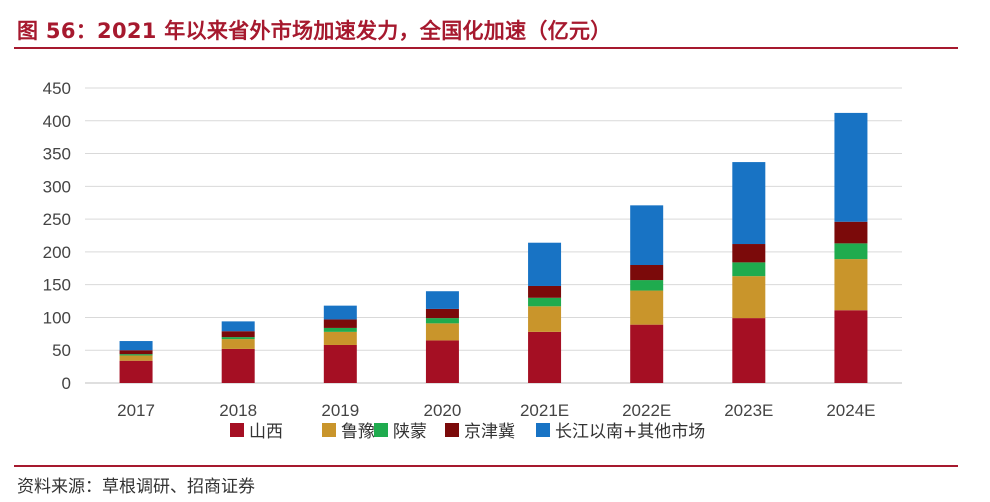 This screenshot has width=990, height=502. What do you see at coordinates (358, 432) in the screenshot?
I see `legend-label: 鲁豫` at bounding box center [358, 432].